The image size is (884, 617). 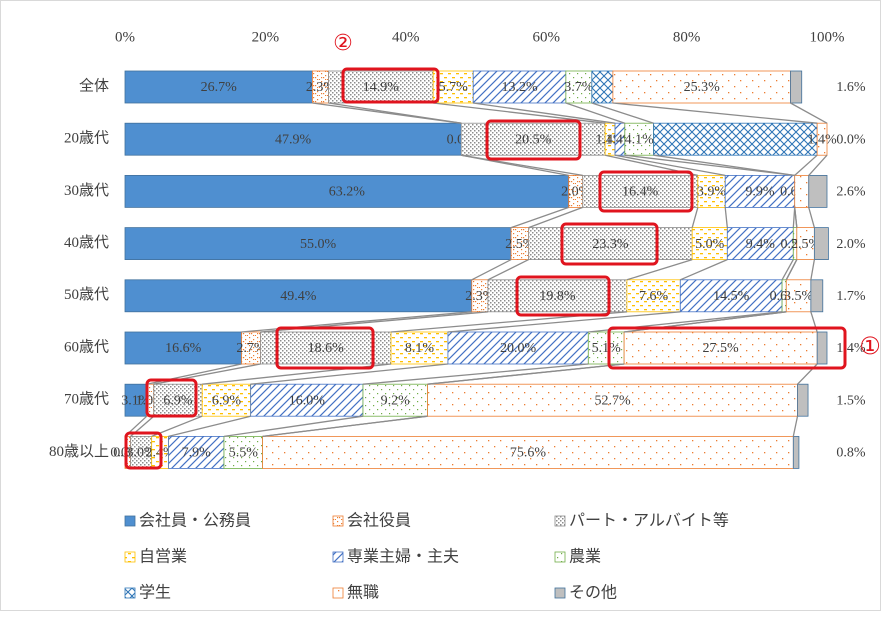 I want to click on data-label: 20.0%, so click(x=518, y=348).